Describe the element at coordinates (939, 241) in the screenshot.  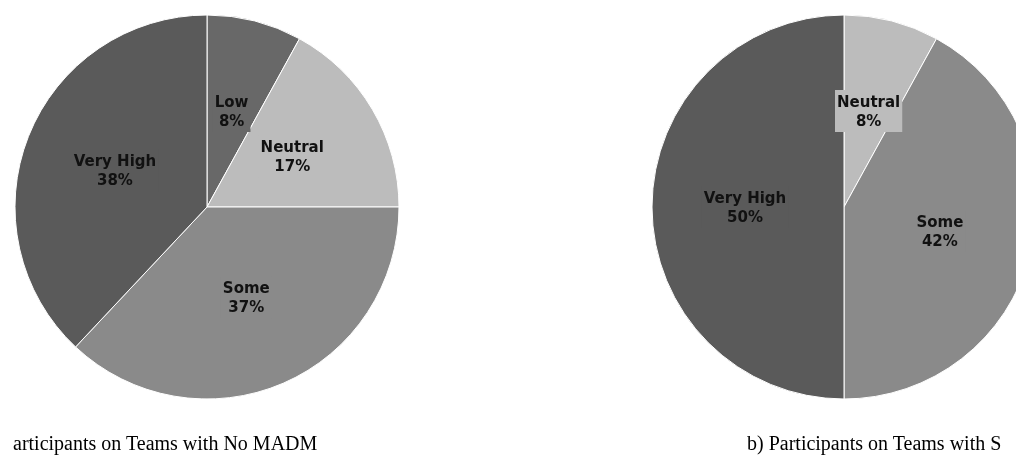
I see `data-label: 42%` at that location.